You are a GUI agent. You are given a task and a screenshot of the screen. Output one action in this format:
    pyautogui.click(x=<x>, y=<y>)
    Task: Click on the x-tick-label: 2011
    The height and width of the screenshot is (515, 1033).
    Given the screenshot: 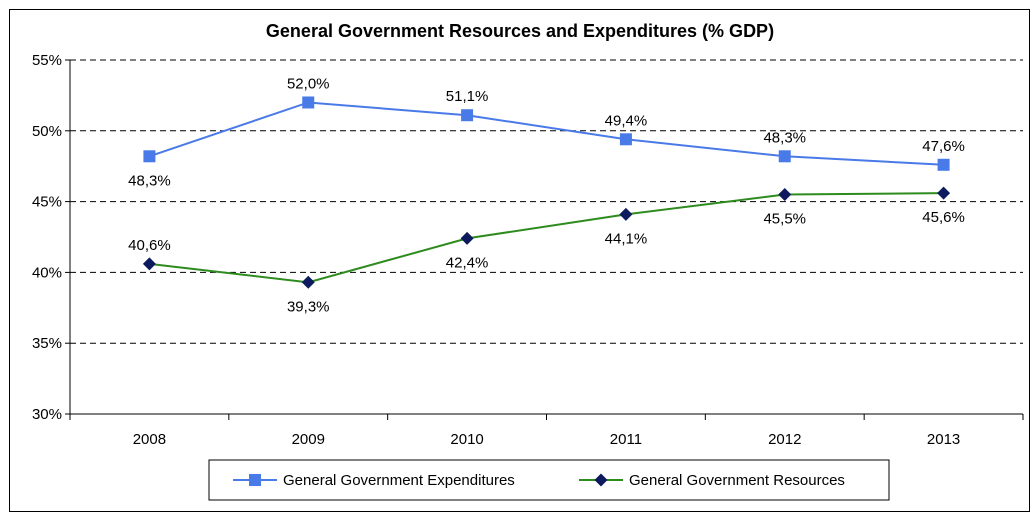 What is the action you would take?
    pyautogui.click(x=626, y=439)
    